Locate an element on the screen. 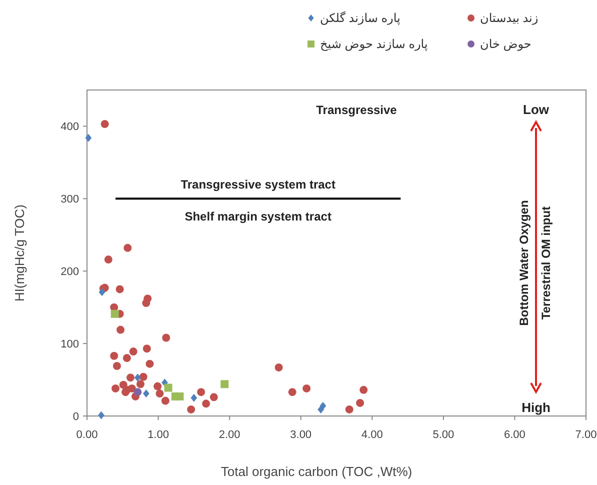 This screenshot has width=597, height=485. x-tick-label: 3.00 is located at coordinates (301, 435).